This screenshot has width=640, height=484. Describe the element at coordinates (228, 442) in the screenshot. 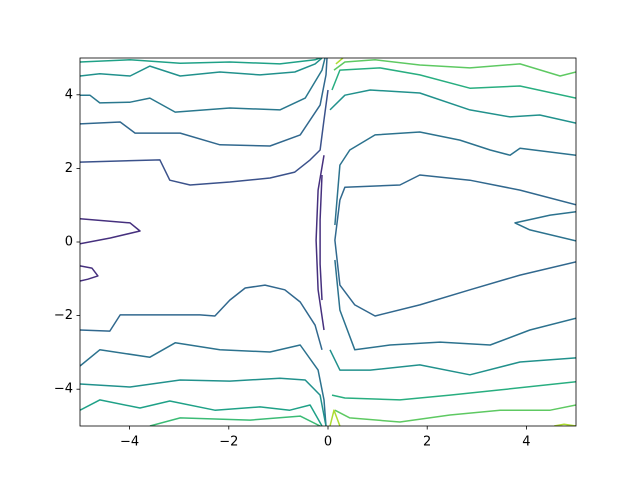

I see `x-tick-label: −2` at that location.